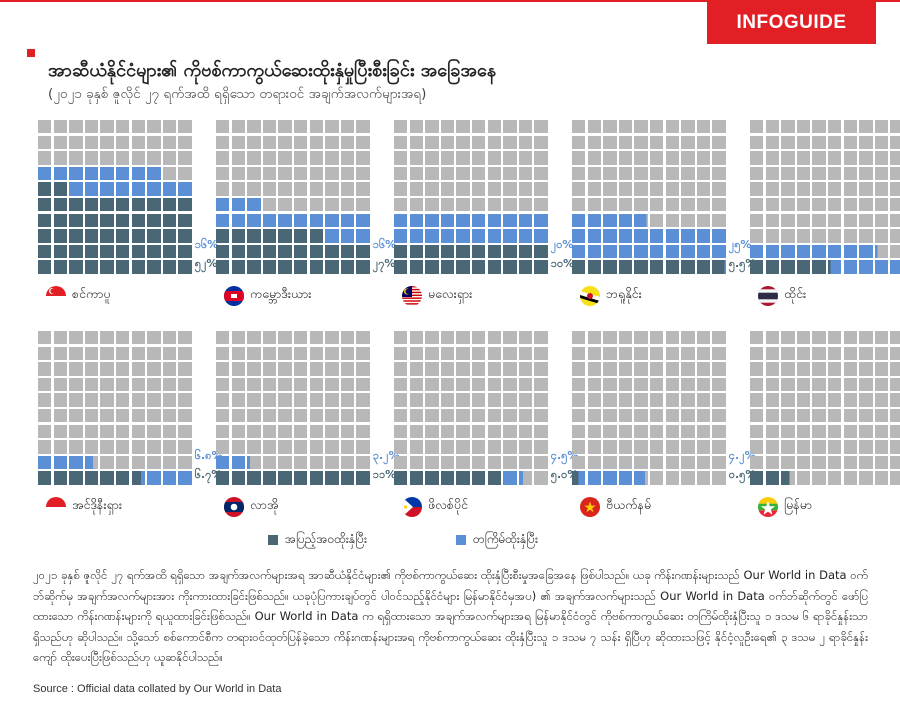  What do you see at coordinates (97, 504) in the screenshot?
I see `country-name: အင်ဒိုနီးရှား` at bounding box center [97, 504].